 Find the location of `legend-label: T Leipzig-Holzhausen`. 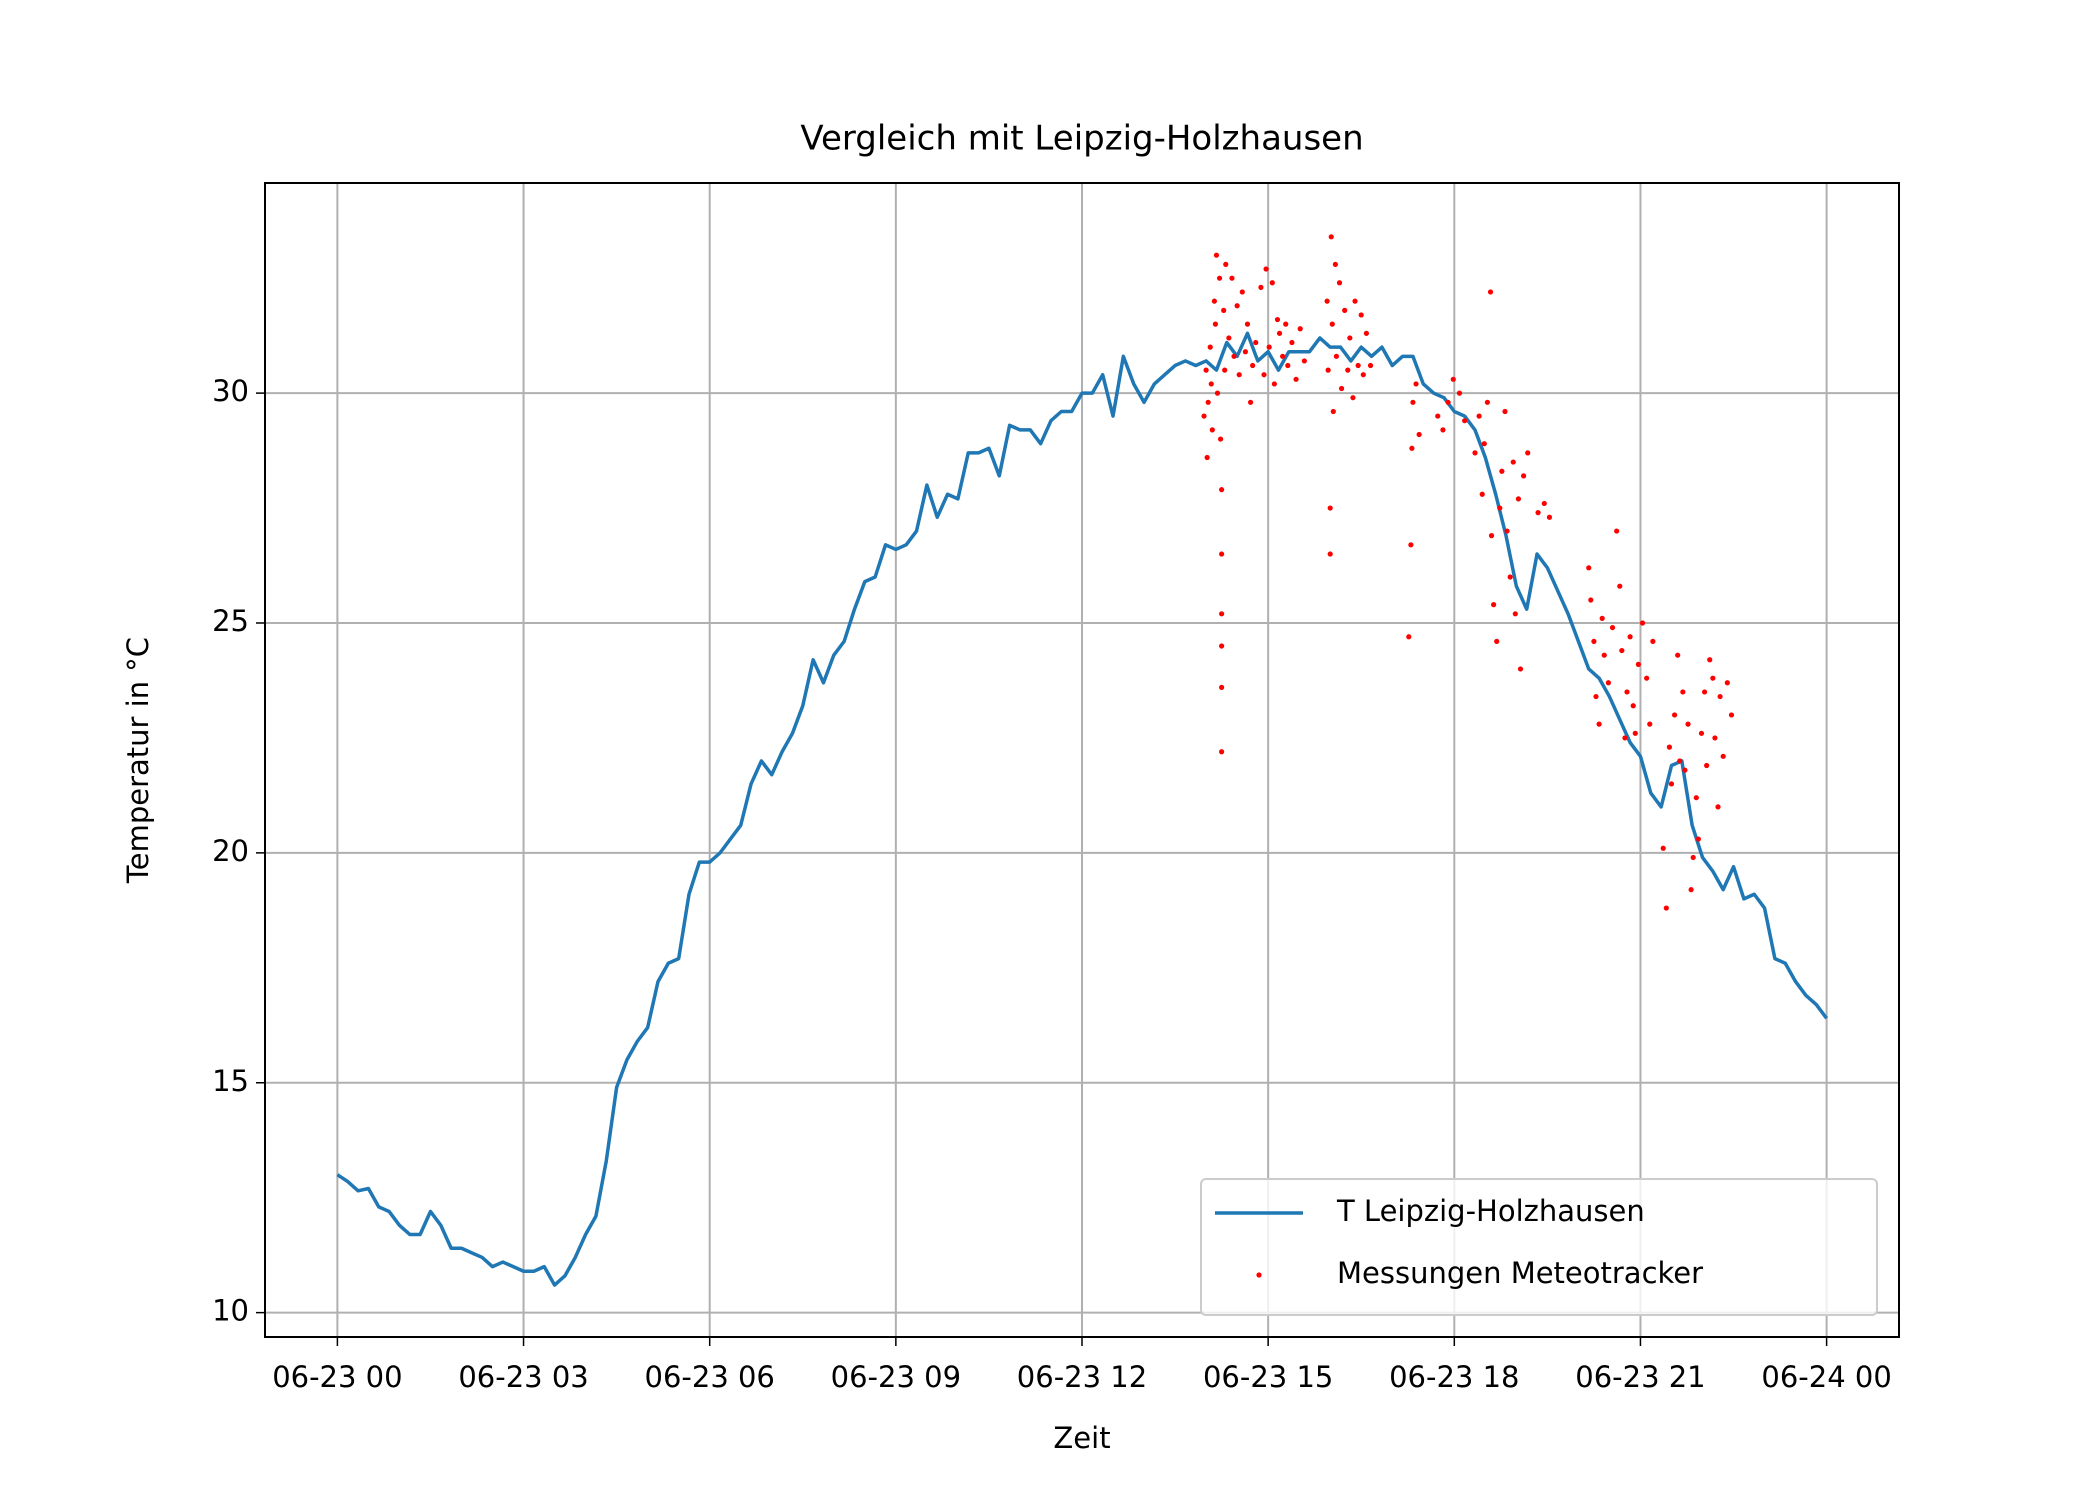

legend-label: T Leipzig-Holzhausen is located at coordinates (1490, 1211).